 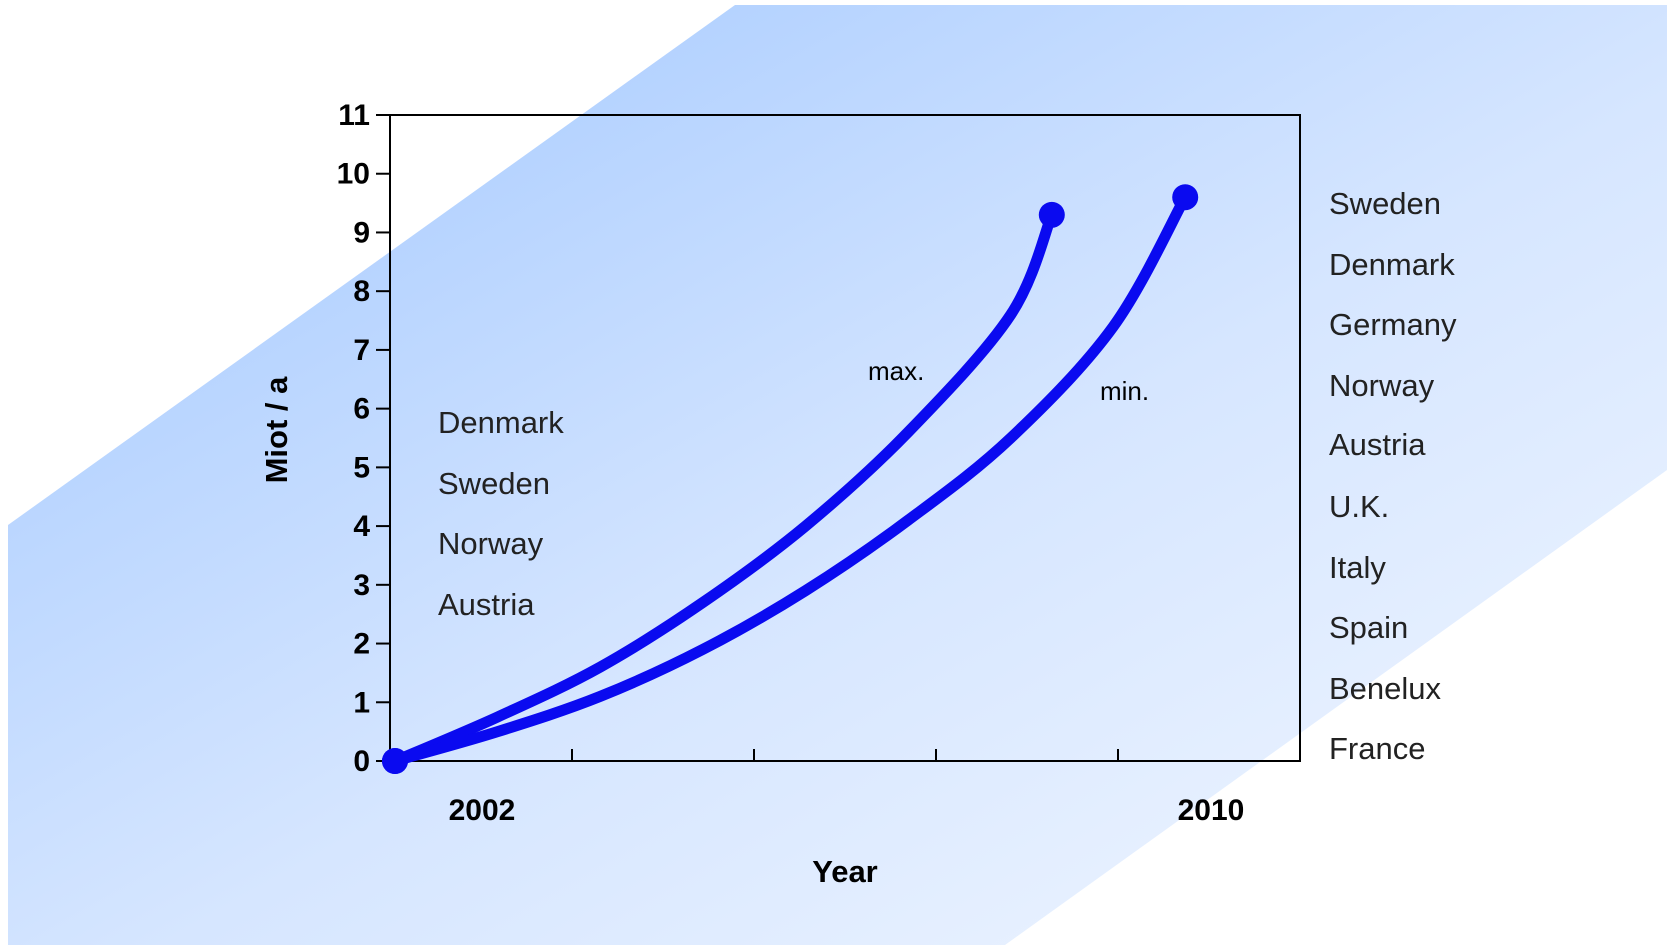 I want to click on y-axis-title: Miot / a, so click(x=276, y=430).